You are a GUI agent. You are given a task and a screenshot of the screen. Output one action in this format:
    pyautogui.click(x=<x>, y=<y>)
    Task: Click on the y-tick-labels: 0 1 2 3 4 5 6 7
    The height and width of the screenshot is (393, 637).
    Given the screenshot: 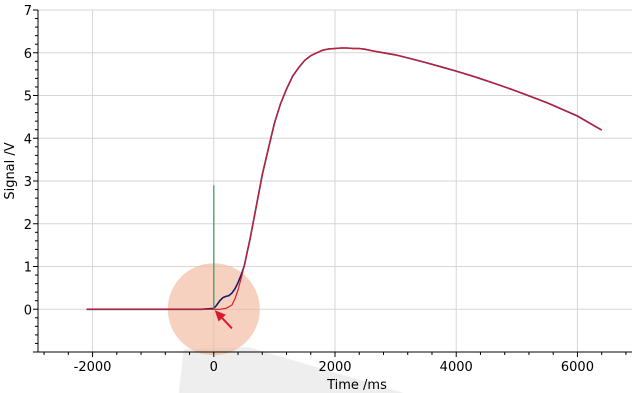 What is the action you would take?
    pyautogui.click(x=28, y=161)
    